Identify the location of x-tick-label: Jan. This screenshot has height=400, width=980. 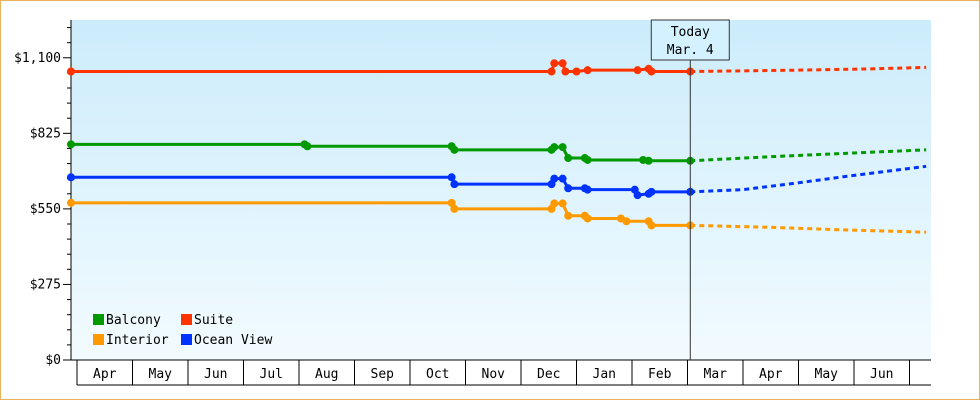
(604, 374).